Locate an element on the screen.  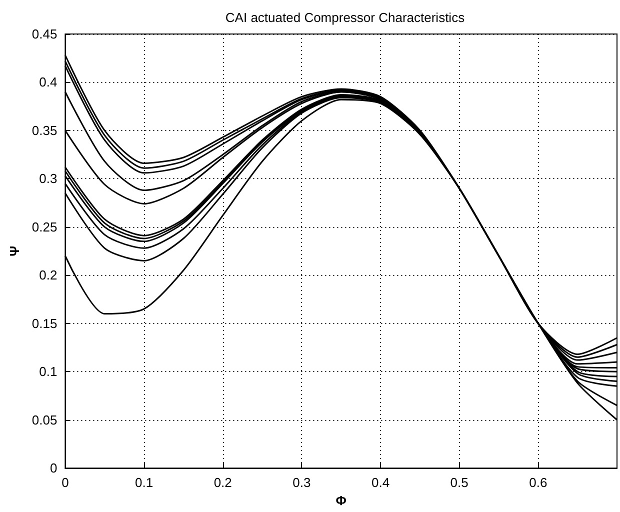
chart-title: CAI actuated Compressor Characteristics is located at coordinates (345, 17).